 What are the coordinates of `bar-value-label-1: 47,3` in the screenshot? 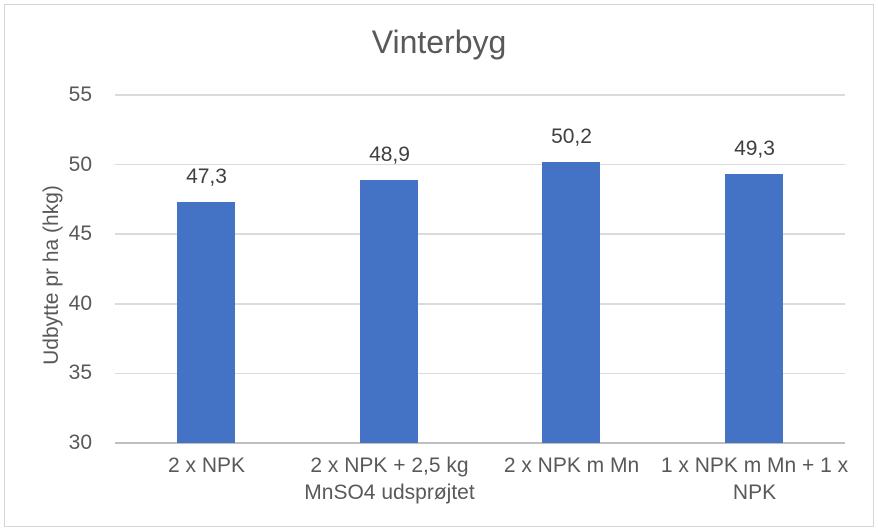 It's located at (206, 176).